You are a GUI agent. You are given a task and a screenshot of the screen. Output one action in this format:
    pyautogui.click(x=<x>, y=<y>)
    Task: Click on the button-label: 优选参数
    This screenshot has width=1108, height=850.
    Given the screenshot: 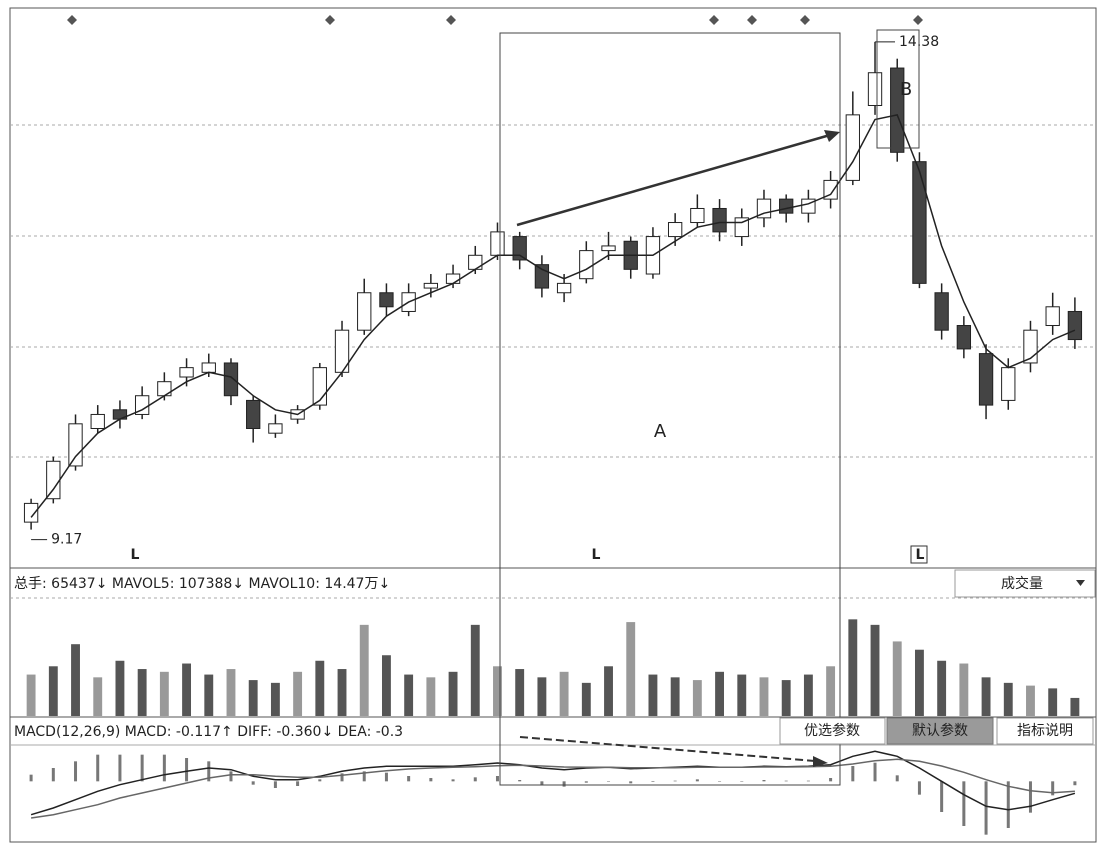 What is the action you would take?
    pyautogui.click(x=832, y=730)
    